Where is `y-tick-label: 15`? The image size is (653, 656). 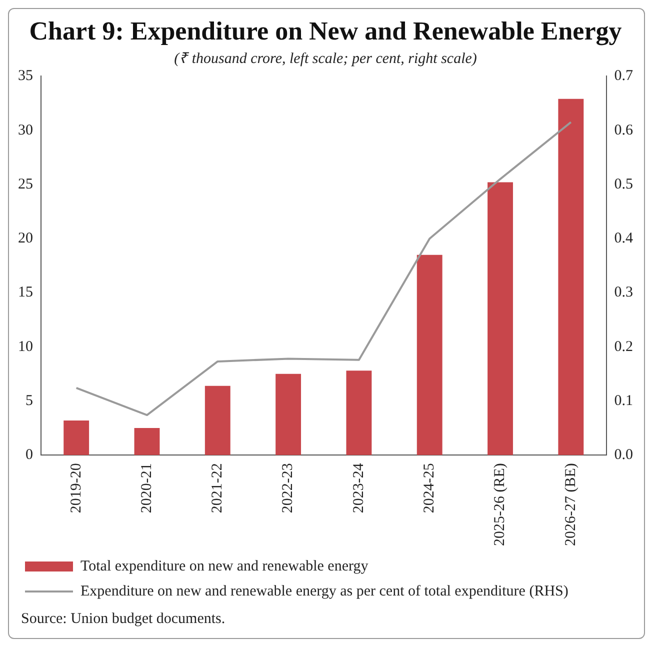
y-tick-label: 15 is located at coordinates (25, 292).